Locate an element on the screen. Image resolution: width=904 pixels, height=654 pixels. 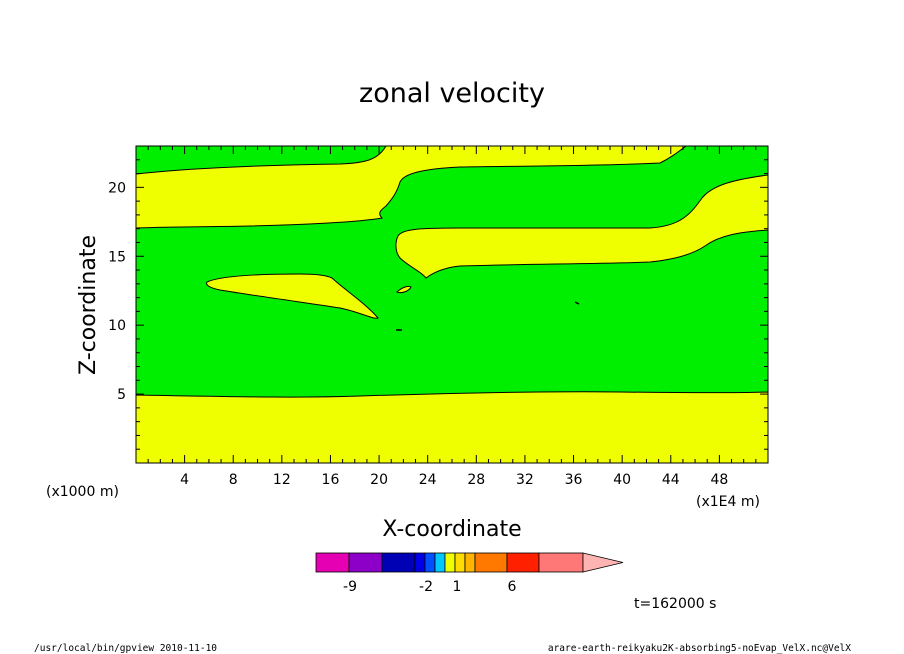
colorbar-tick-label: 1 is located at coordinates (457, 587).